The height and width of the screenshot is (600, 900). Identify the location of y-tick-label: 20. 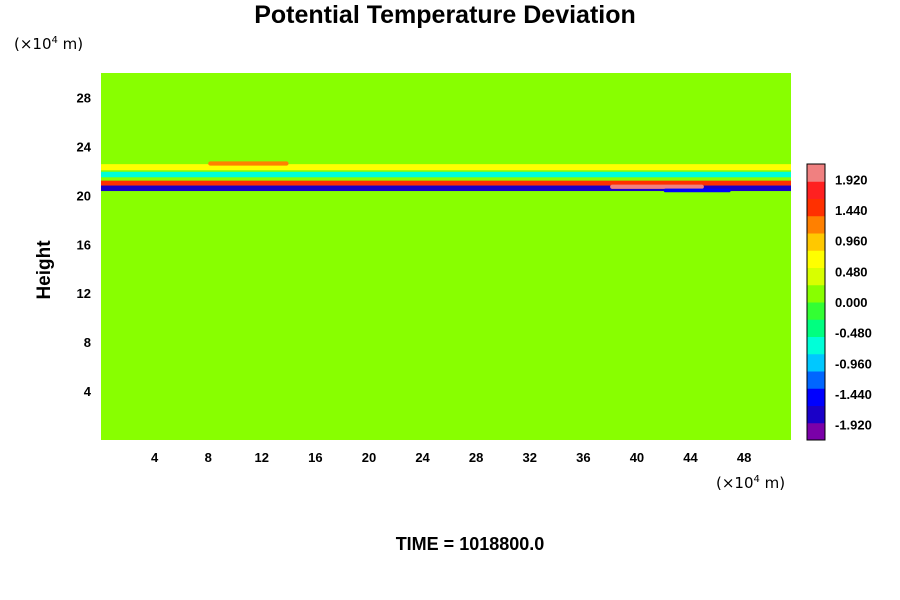
(84, 195).